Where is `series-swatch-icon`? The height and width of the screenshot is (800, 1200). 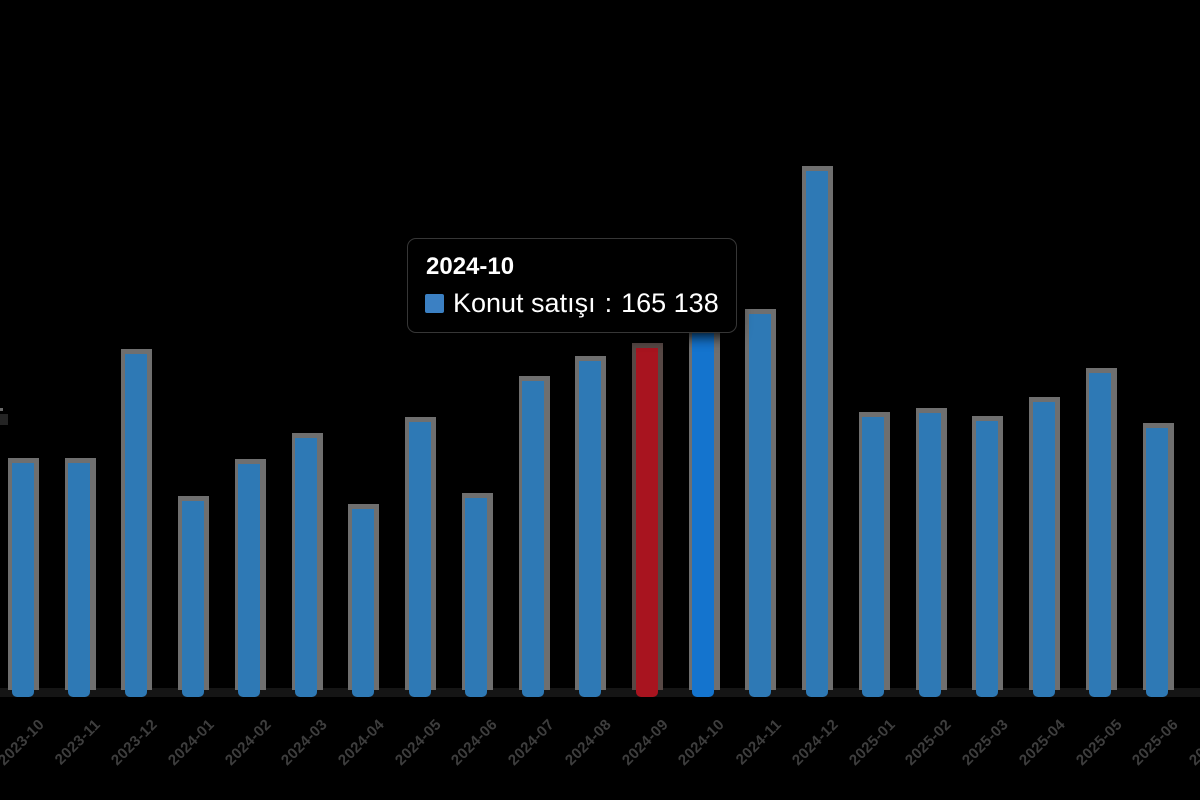 series-swatch-icon is located at coordinates (434, 303).